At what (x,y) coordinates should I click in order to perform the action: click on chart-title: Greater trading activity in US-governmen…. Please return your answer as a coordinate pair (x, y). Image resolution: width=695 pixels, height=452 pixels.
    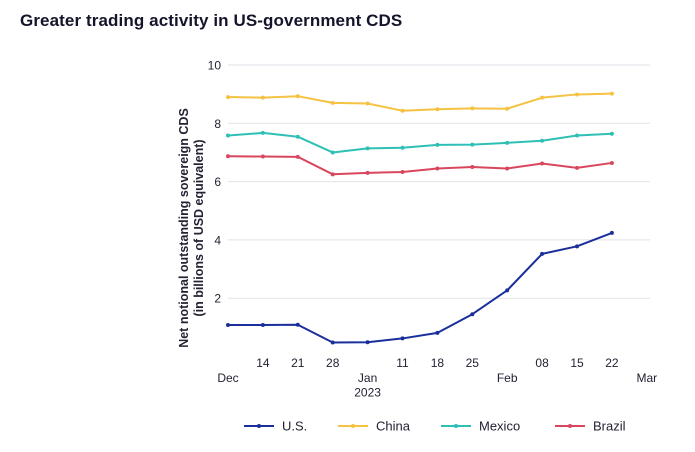
    Looking at the image, I should click on (211, 20).